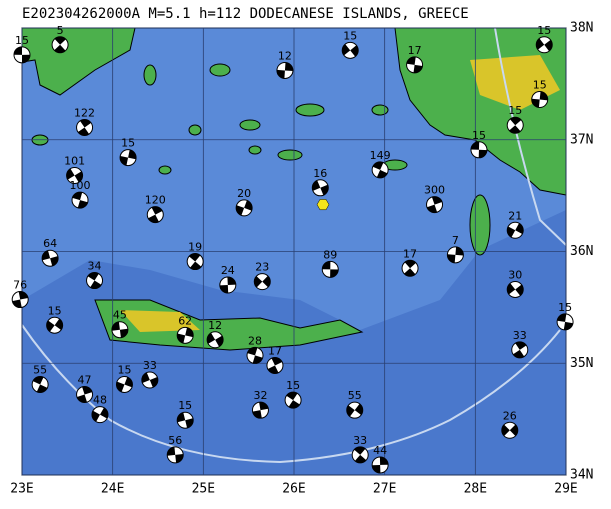 The height and width of the screenshot is (509, 611). I want to click on depth-label: 122, so click(84, 112).